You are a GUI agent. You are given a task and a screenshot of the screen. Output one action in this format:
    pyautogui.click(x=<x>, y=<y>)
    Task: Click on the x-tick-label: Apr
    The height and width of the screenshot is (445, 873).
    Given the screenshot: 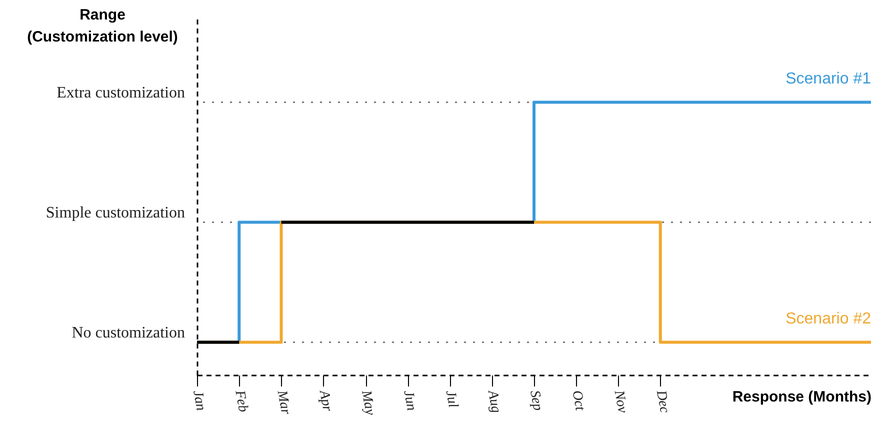 What is the action you would take?
    pyautogui.click(x=325, y=401)
    